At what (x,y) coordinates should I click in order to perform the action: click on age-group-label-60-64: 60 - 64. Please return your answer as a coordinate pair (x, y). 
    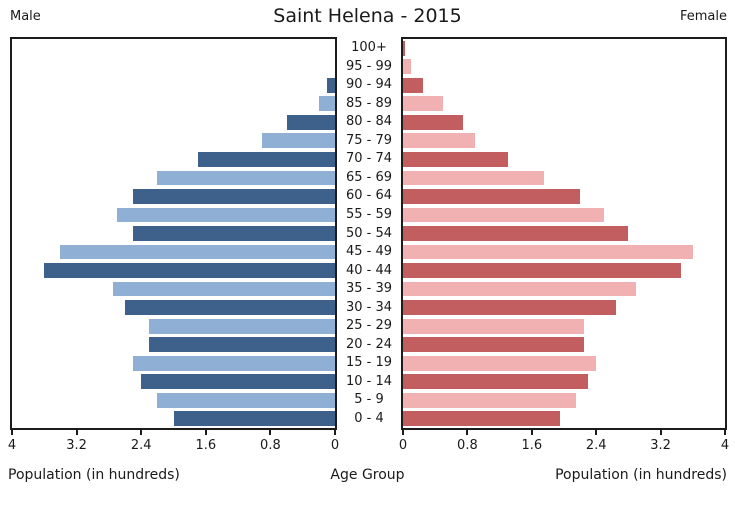
    Looking at the image, I should click on (369, 196).